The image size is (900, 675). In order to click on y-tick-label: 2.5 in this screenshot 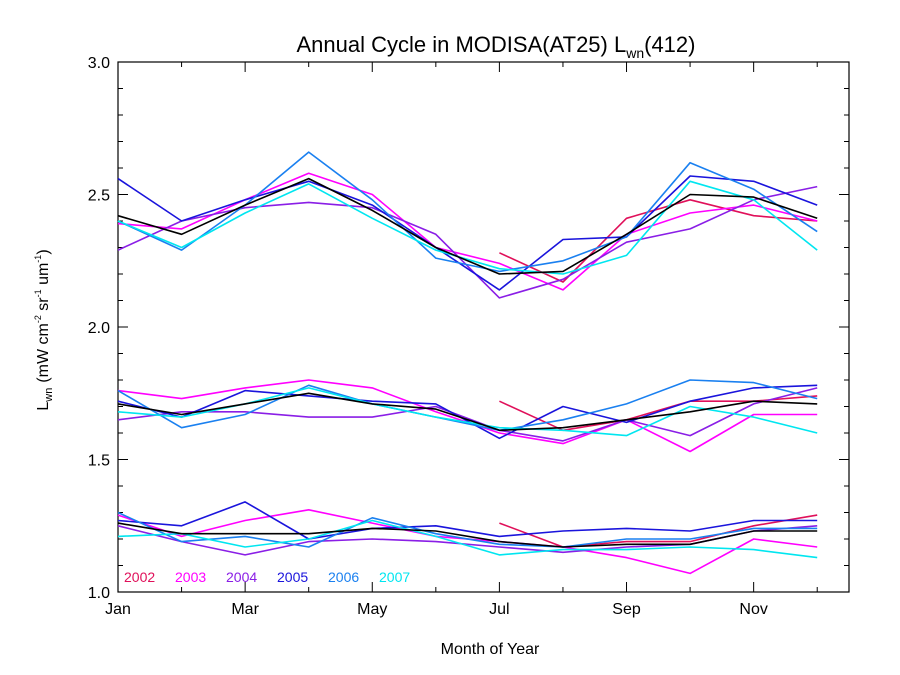, I will do `click(99, 196)`.